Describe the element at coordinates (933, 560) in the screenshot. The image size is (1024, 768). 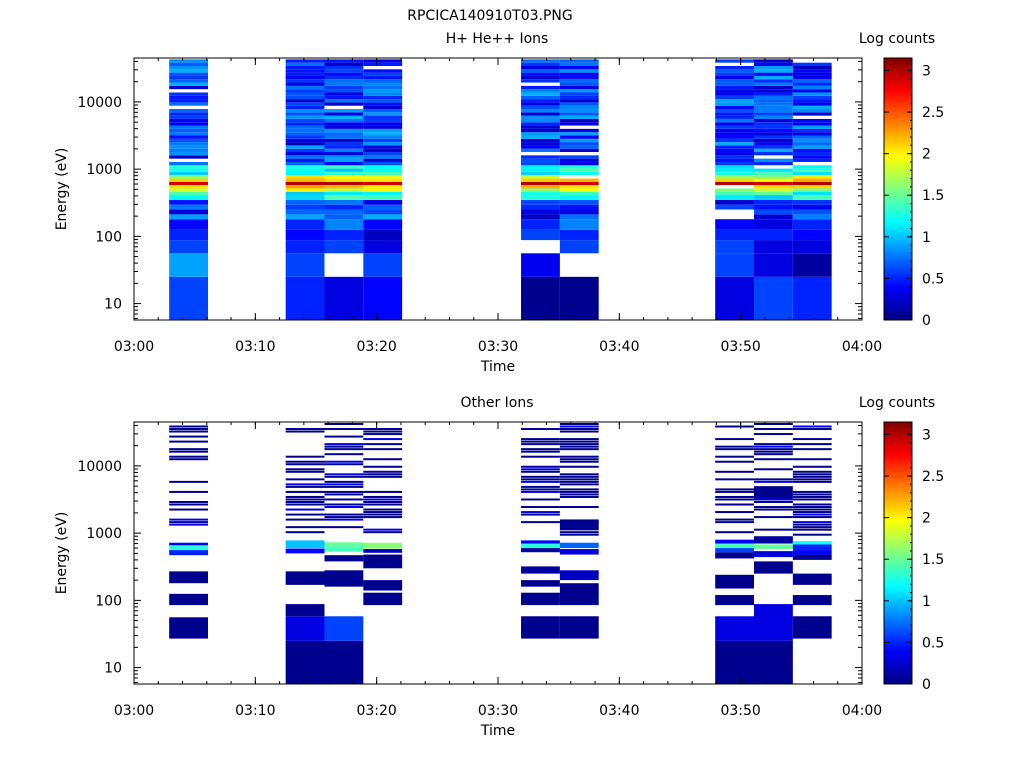
I see `colorbar-tick-label: 1.5` at that location.